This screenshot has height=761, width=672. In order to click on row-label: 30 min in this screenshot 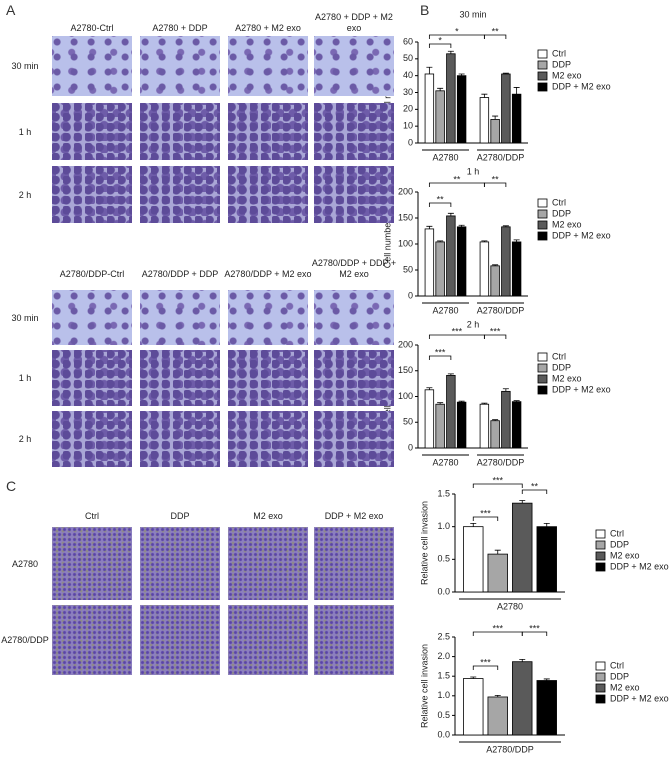, I will do `click(25, 66)`.